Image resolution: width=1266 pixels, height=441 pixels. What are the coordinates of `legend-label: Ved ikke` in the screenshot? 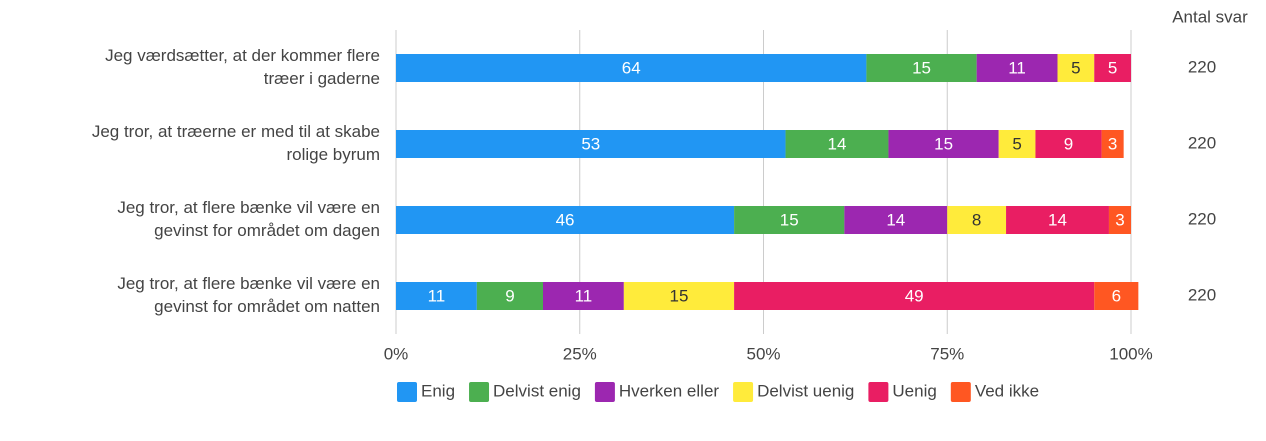 It's located at (1007, 390).